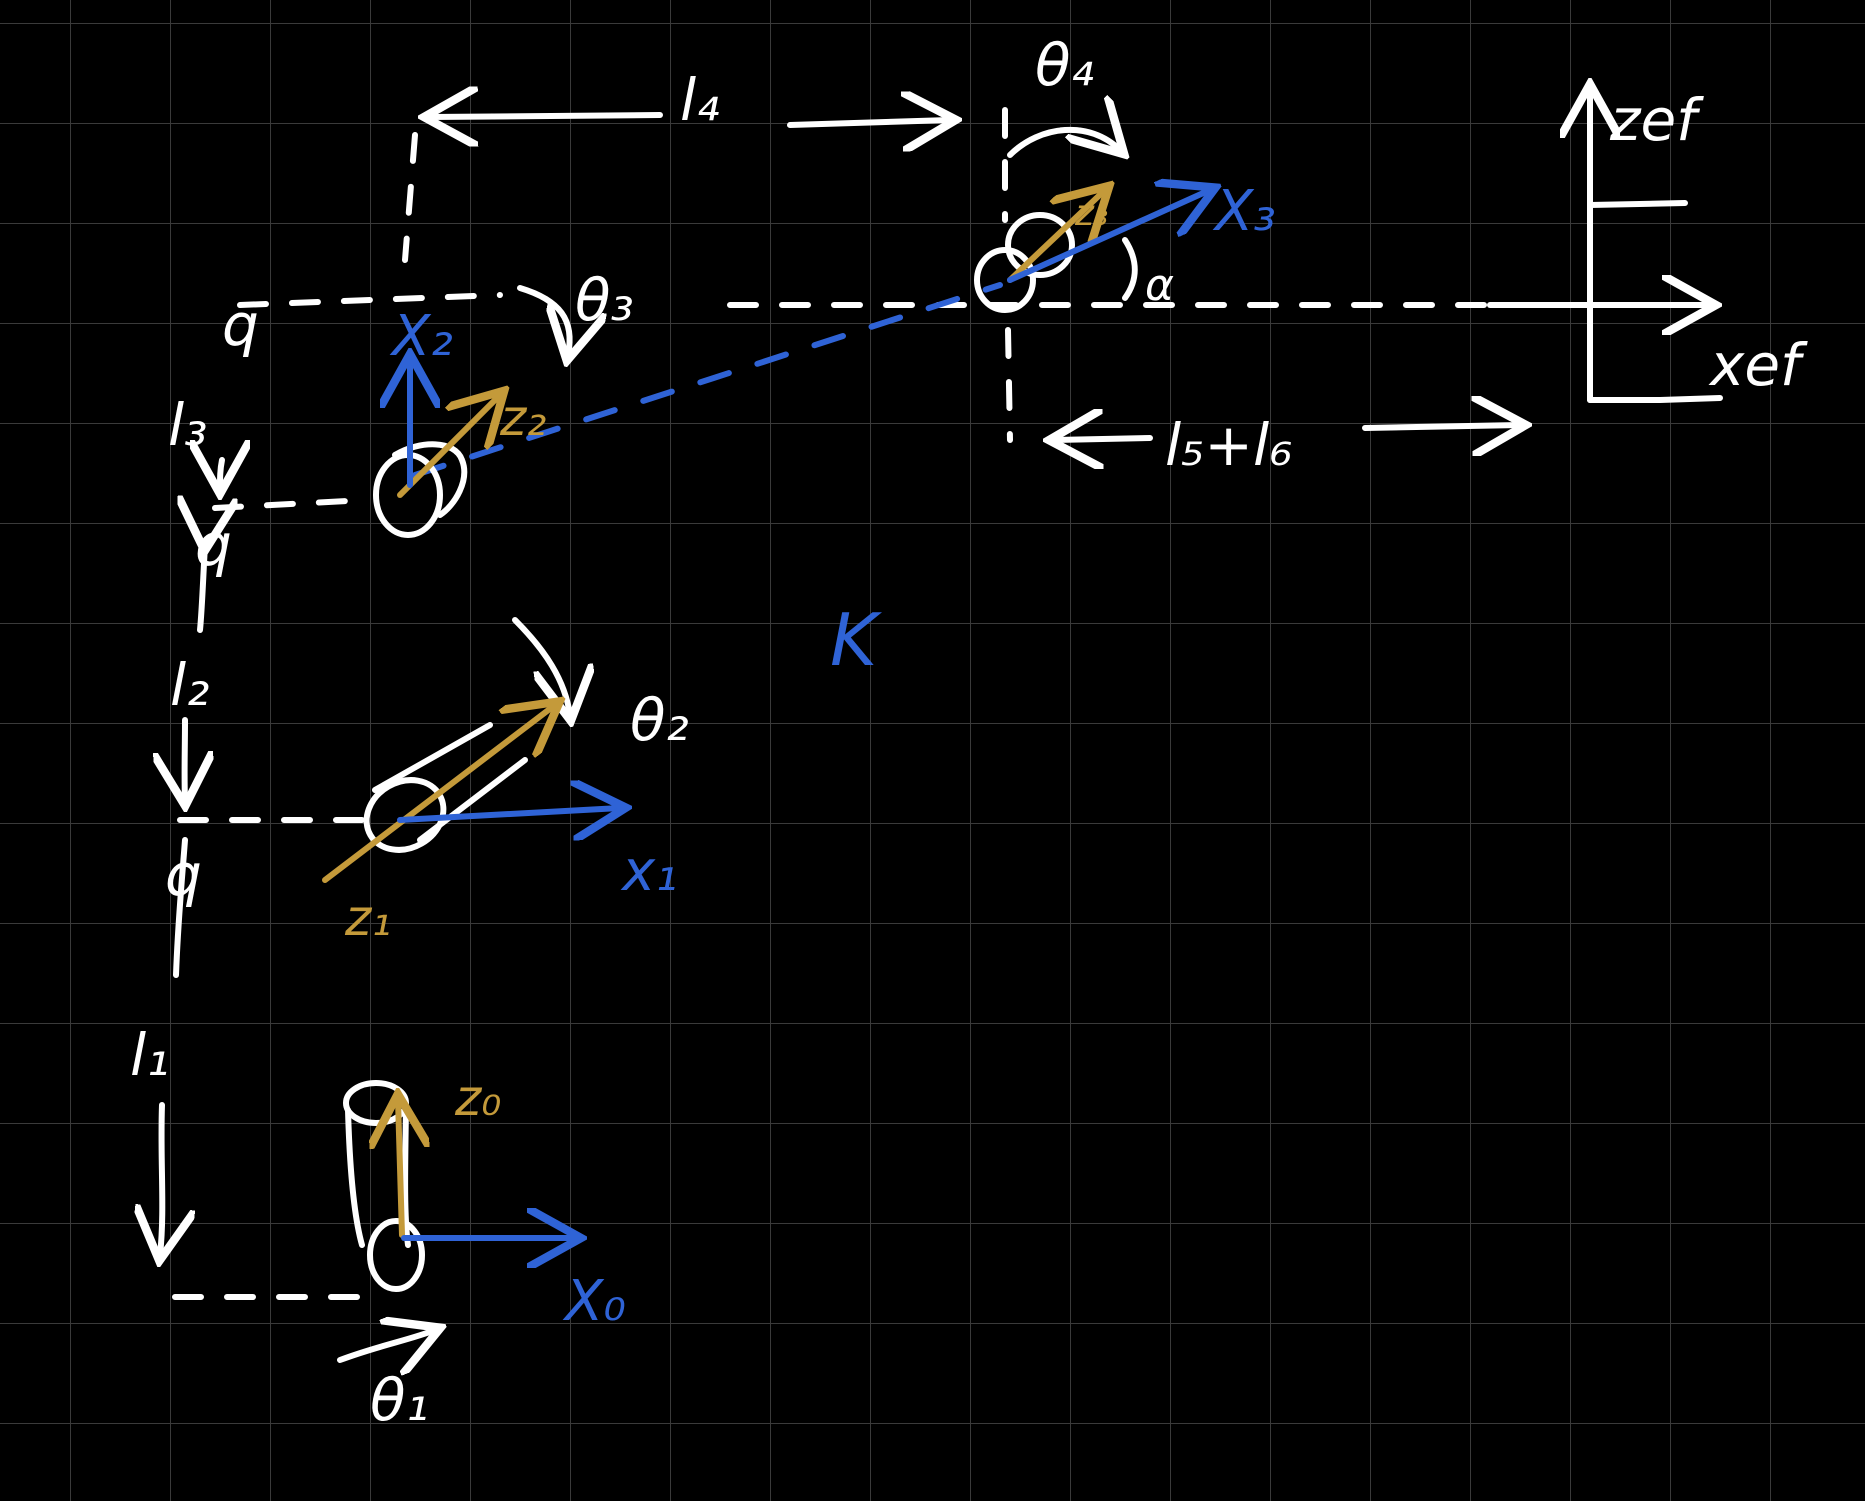 The height and width of the screenshot is (1501, 1865). I want to click on zef-label: zef, so click(1656, 120).